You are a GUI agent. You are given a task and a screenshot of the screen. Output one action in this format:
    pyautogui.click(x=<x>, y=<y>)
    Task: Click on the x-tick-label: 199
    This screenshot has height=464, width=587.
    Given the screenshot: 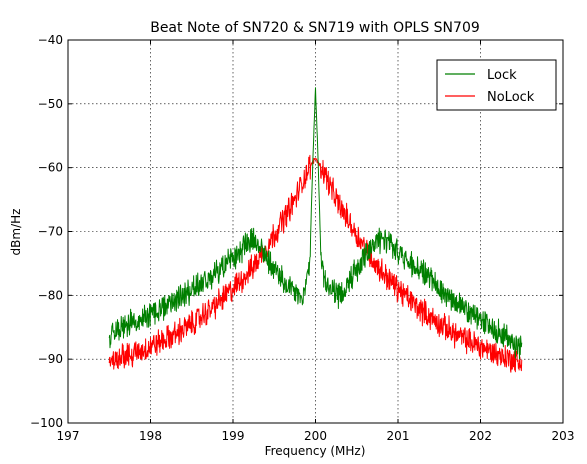 What is the action you would take?
    pyautogui.click(x=233, y=436)
    